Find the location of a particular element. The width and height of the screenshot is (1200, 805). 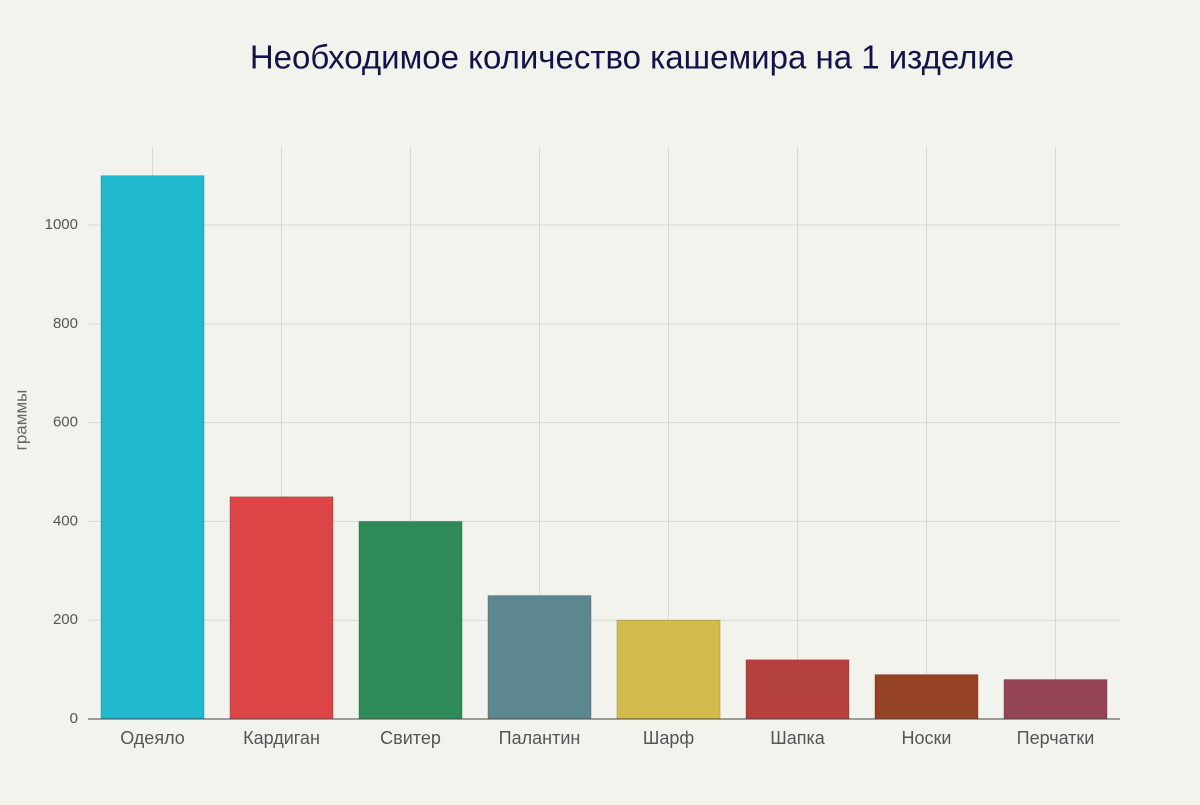

x-tick-label: Свитер is located at coordinates (410, 738).